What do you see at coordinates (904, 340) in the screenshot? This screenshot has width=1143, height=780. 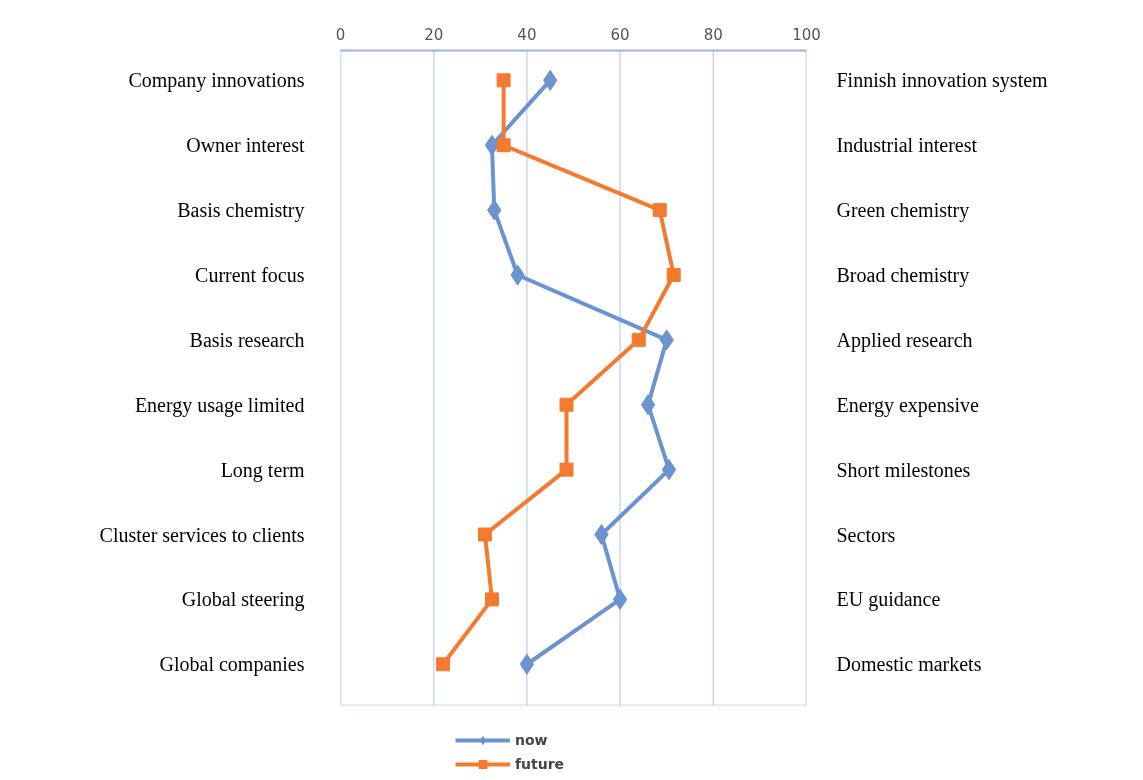 I see `y2-tick-label: Applied research` at bounding box center [904, 340].